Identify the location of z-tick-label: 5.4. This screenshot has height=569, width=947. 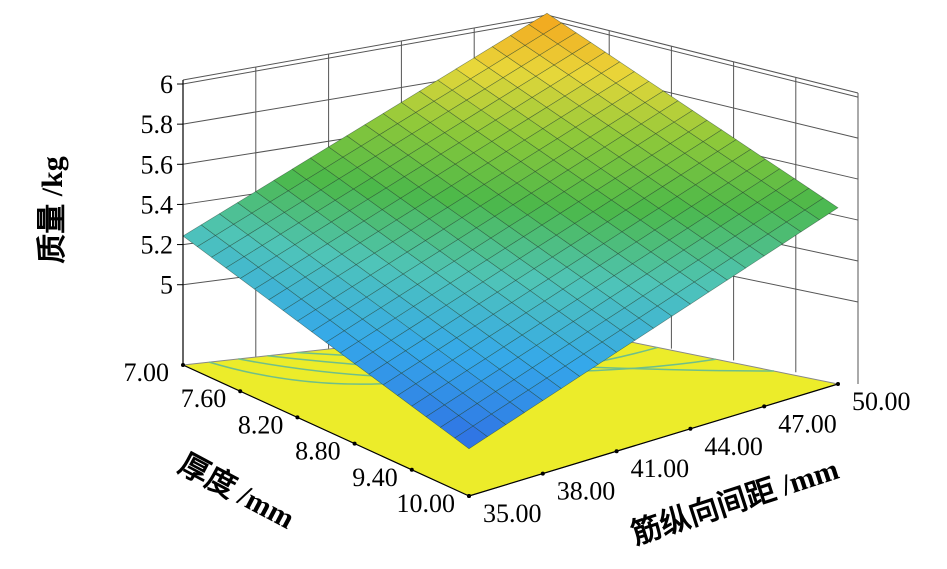
(157, 204).